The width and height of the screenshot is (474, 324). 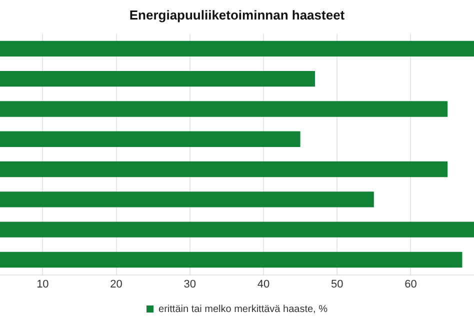 I want to click on legend-label: erittäin tai melko merkittävä haaste, %, so click(x=243, y=309).